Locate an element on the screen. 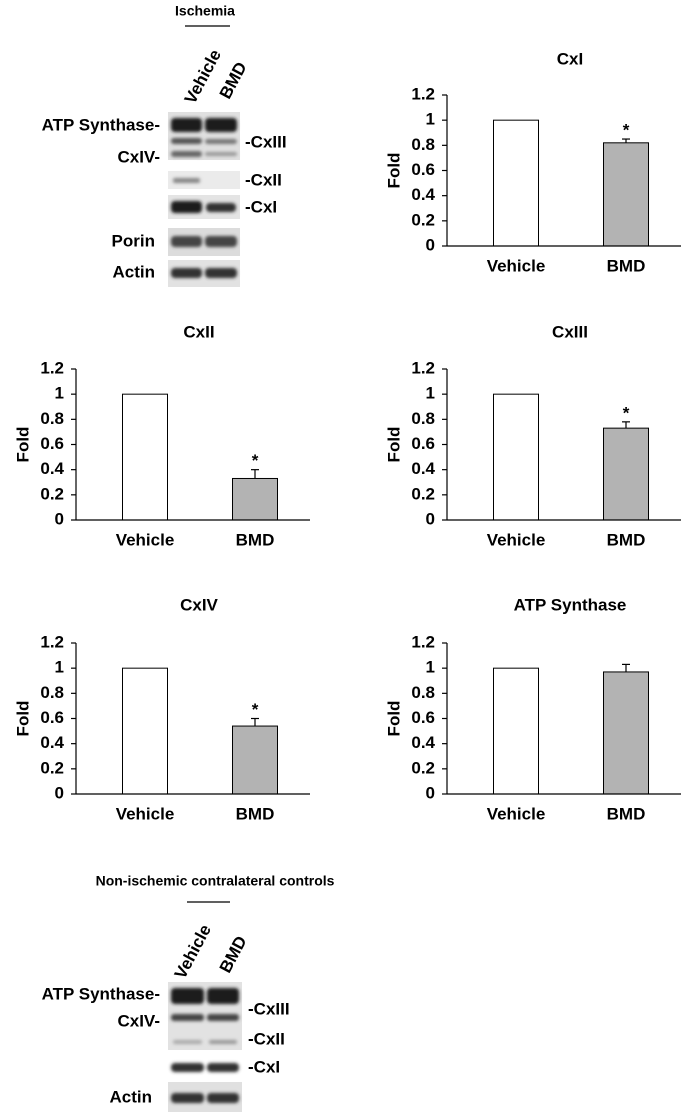  chart-title: CxII is located at coordinates (198, 331).